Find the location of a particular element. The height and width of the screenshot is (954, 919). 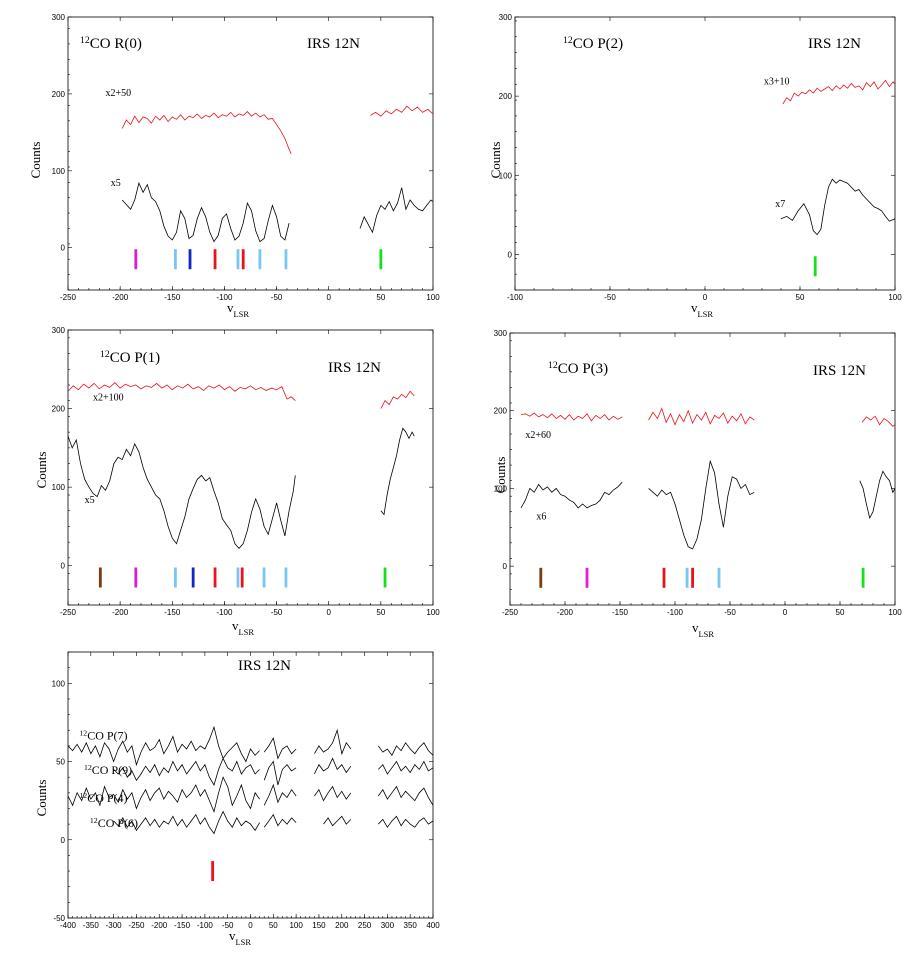

series-label: 12CO P(7) is located at coordinates (103, 735).